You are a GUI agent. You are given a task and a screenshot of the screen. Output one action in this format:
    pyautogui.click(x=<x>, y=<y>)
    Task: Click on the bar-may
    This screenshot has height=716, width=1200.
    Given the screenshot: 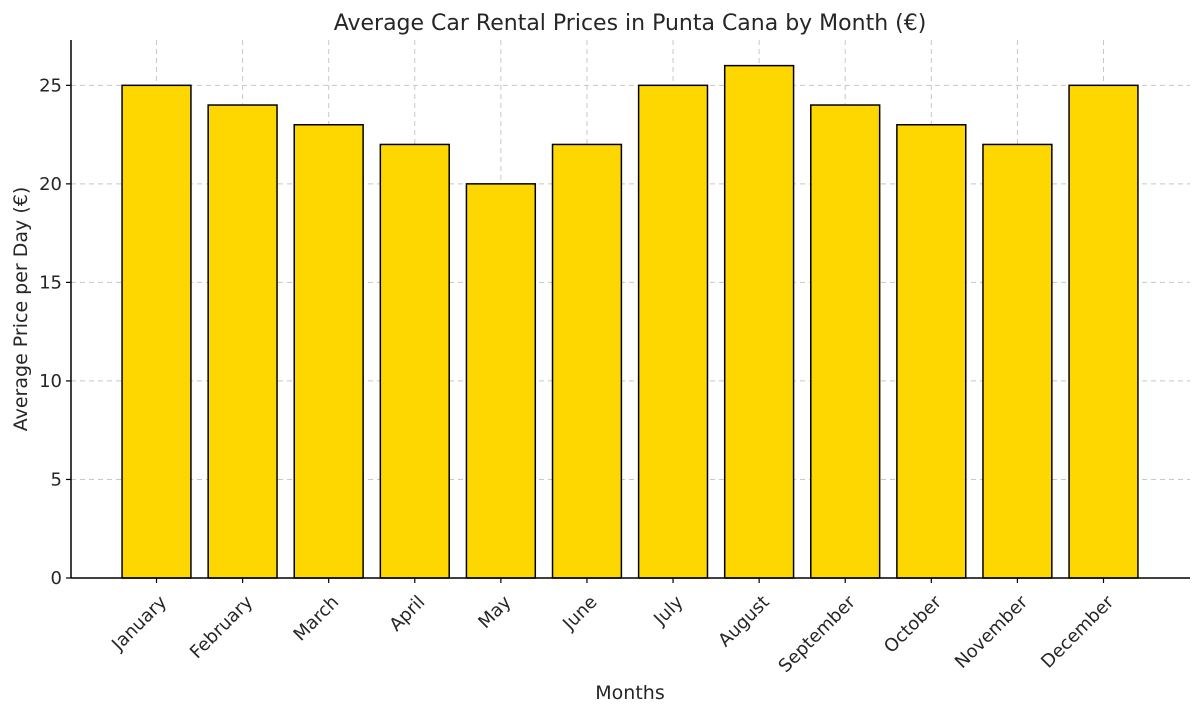 What is the action you would take?
    pyautogui.click(x=501, y=381)
    